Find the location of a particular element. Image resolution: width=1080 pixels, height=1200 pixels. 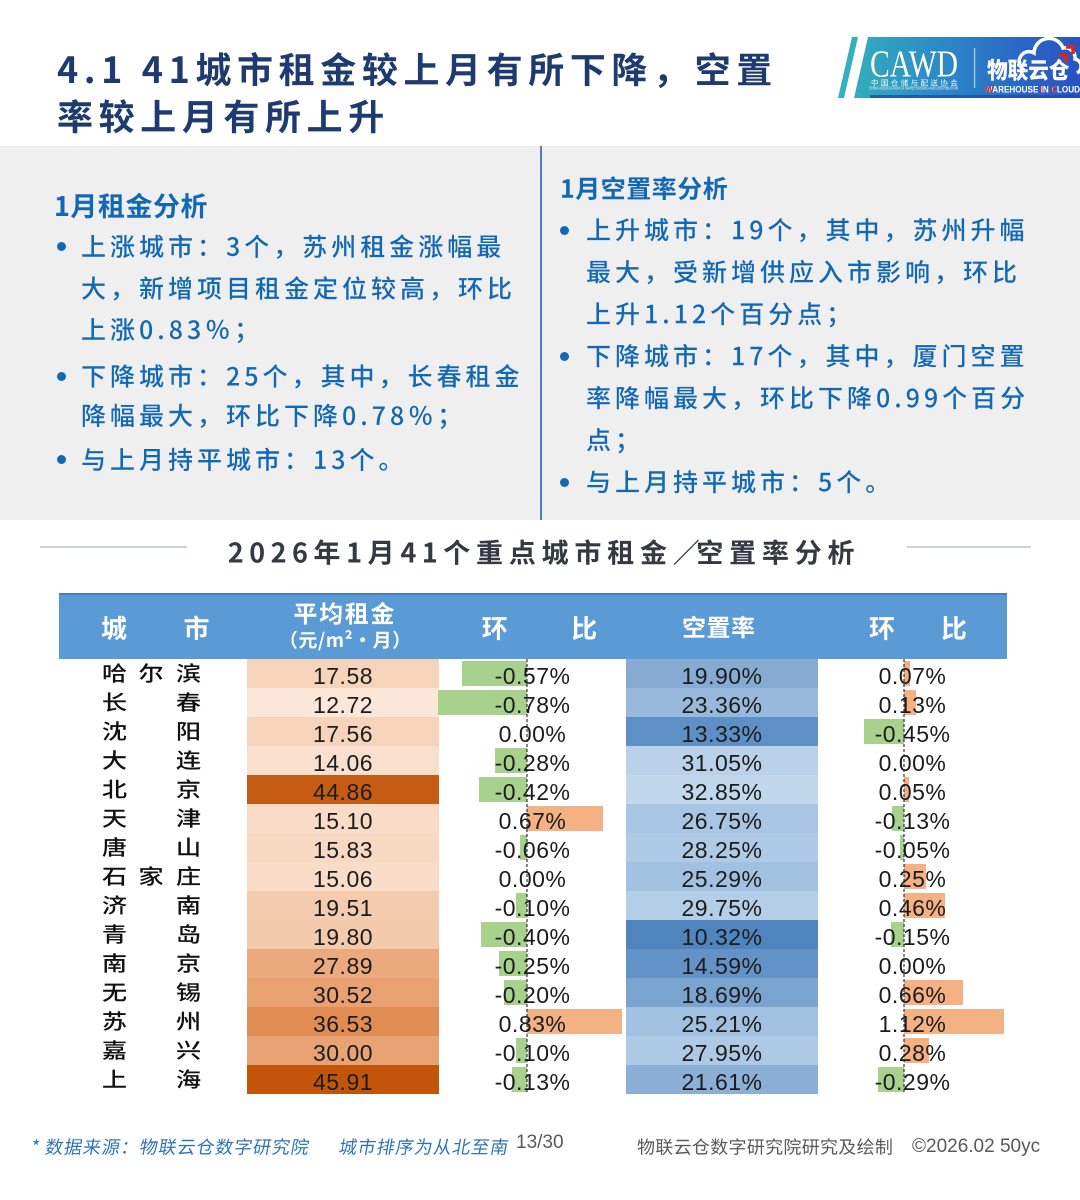

svg-text: W is located at coordinates (989, 90).